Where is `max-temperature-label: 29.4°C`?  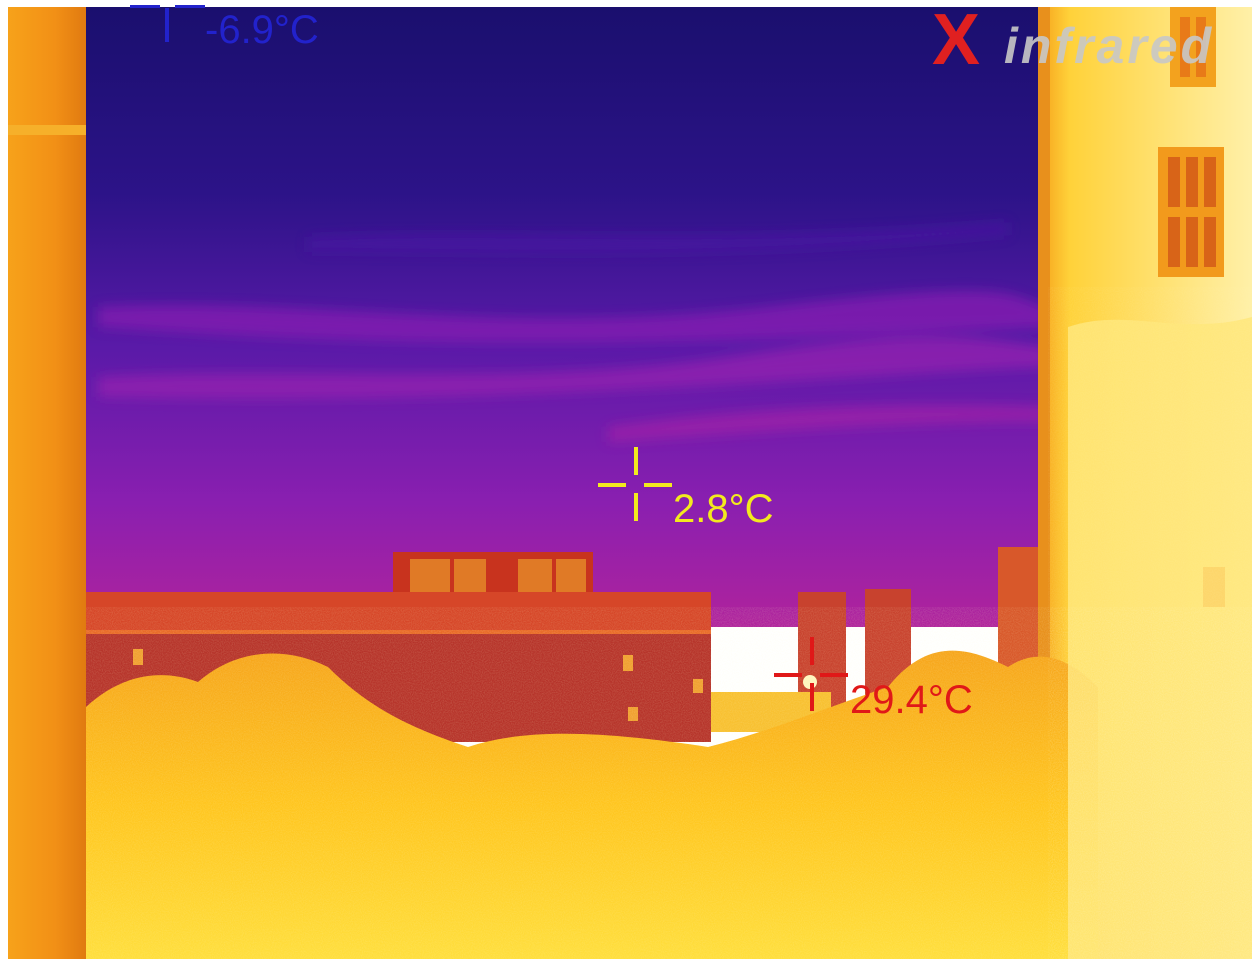
max-temperature-label: 29.4°C is located at coordinates (911, 700).